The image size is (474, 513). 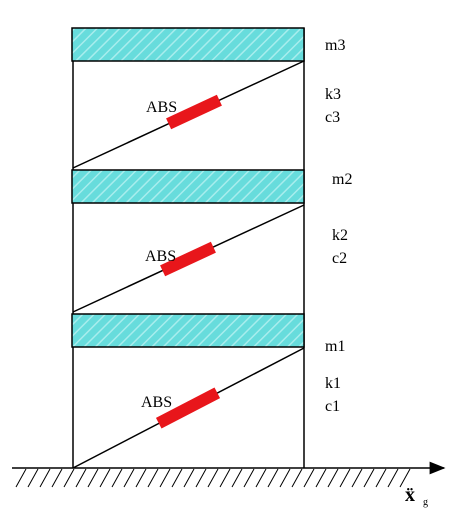 What do you see at coordinates (332, 117) in the screenshot?
I see `damping-label-c3: c3` at bounding box center [332, 117].